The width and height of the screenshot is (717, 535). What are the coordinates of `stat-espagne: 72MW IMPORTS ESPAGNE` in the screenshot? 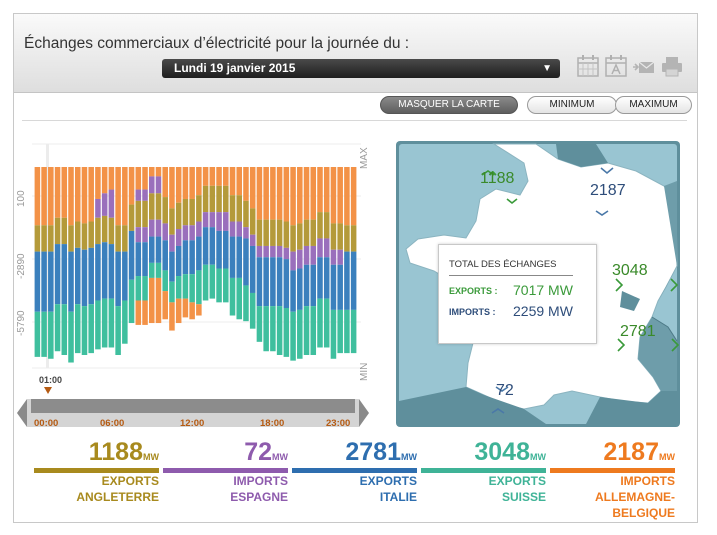 It's located at (225, 471).